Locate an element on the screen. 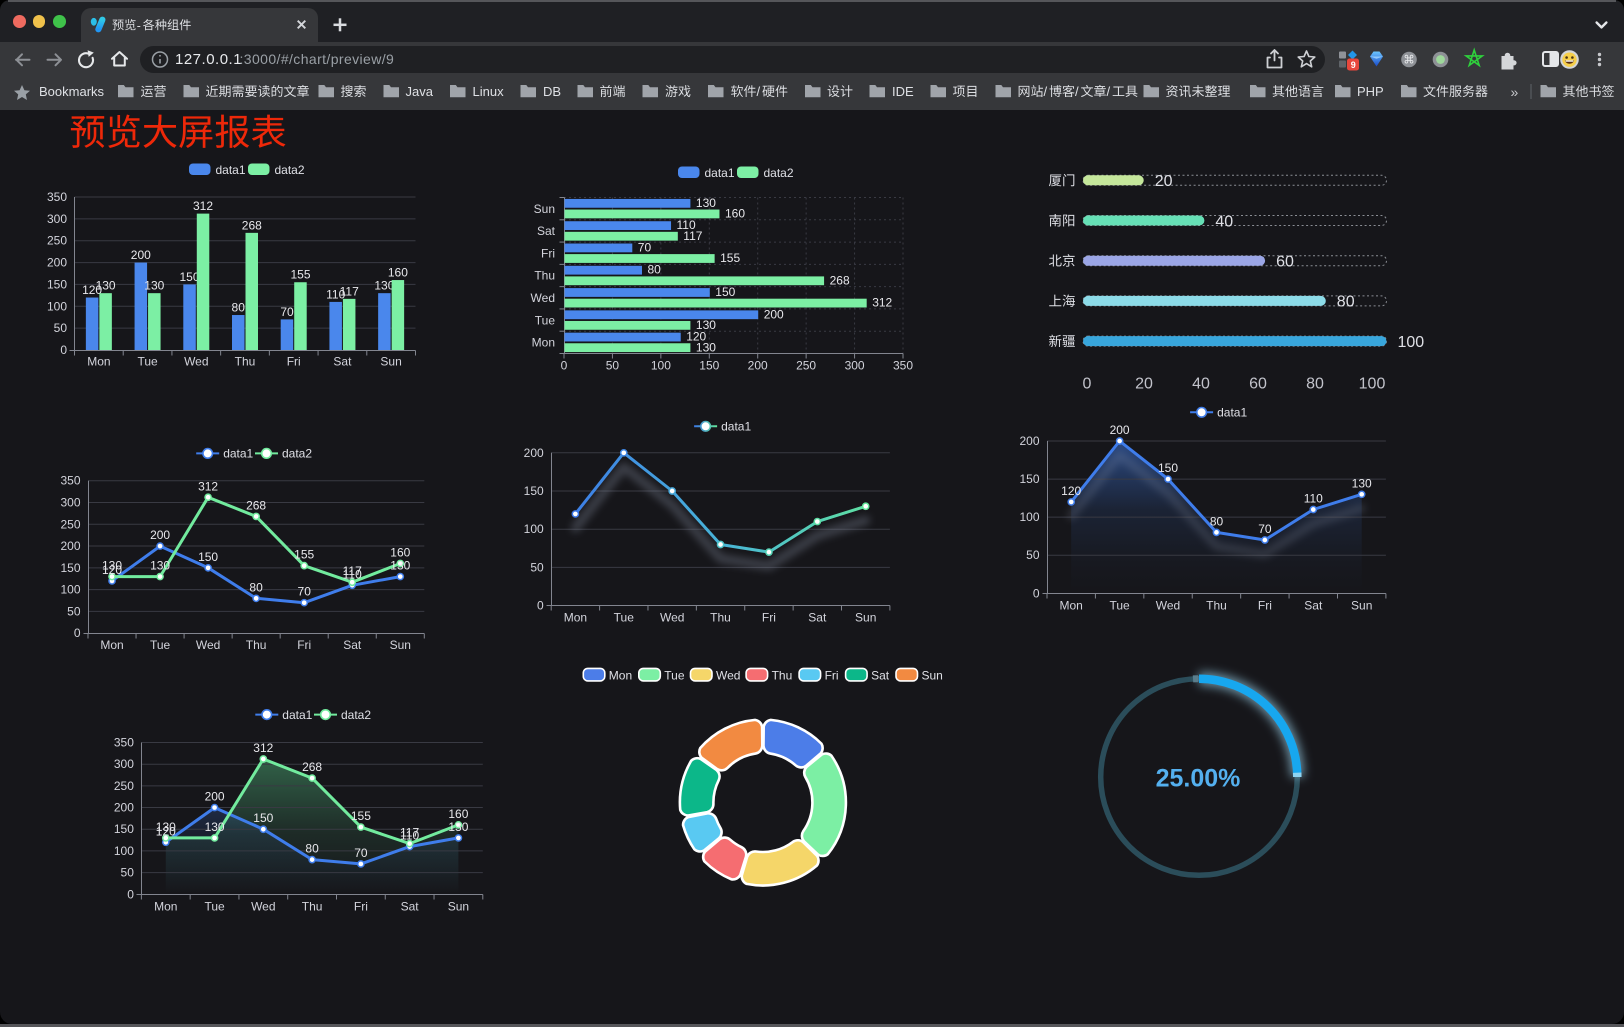  svg-text: Java is located at coordinates (420, 91).